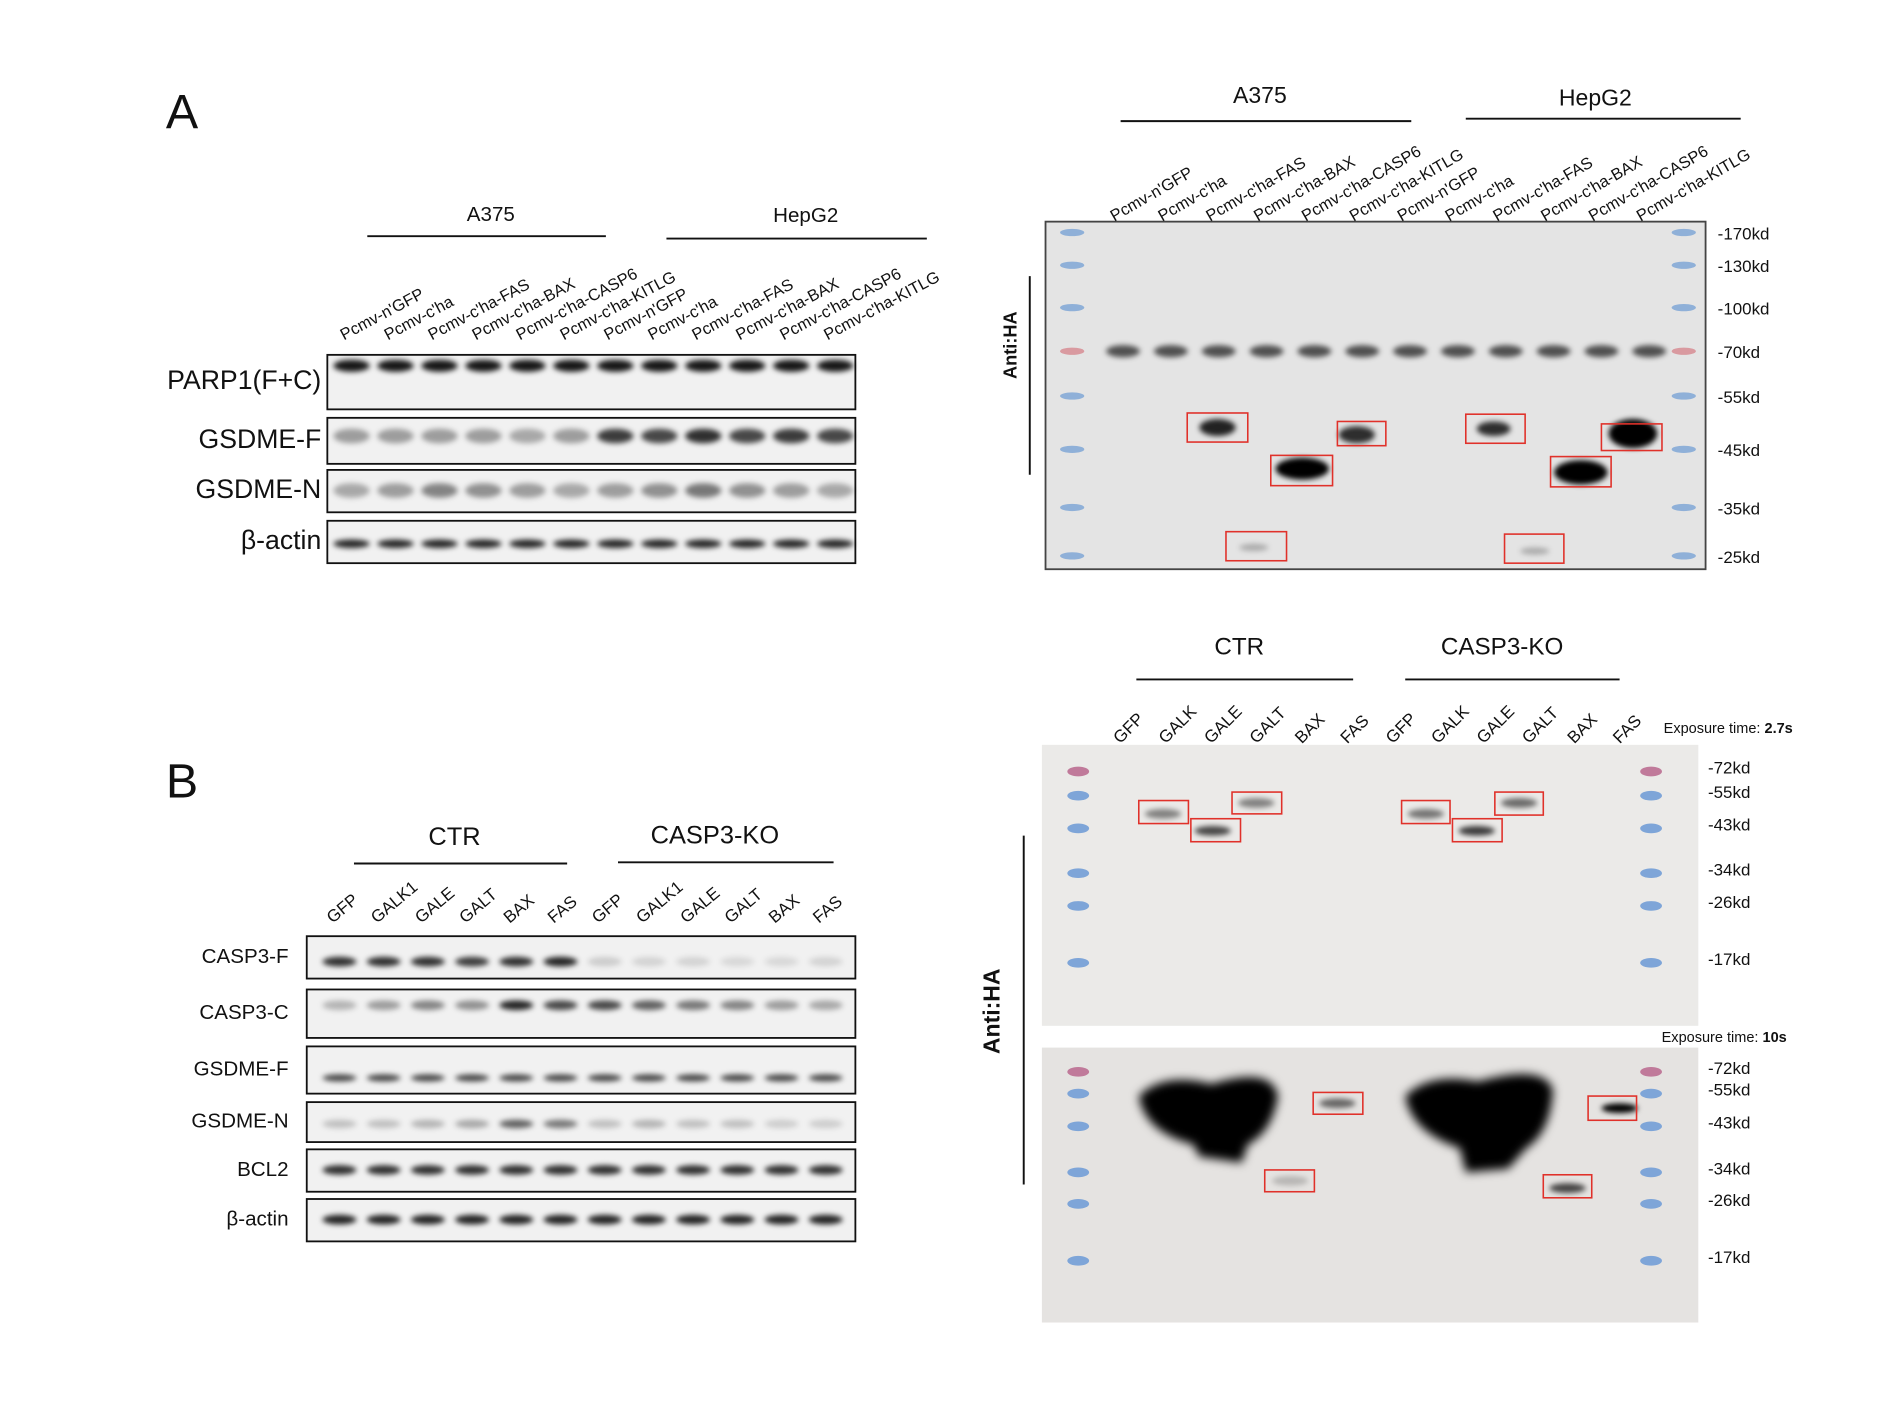  I want to click on group-label: CASP3-KO, so click(1502, 646).